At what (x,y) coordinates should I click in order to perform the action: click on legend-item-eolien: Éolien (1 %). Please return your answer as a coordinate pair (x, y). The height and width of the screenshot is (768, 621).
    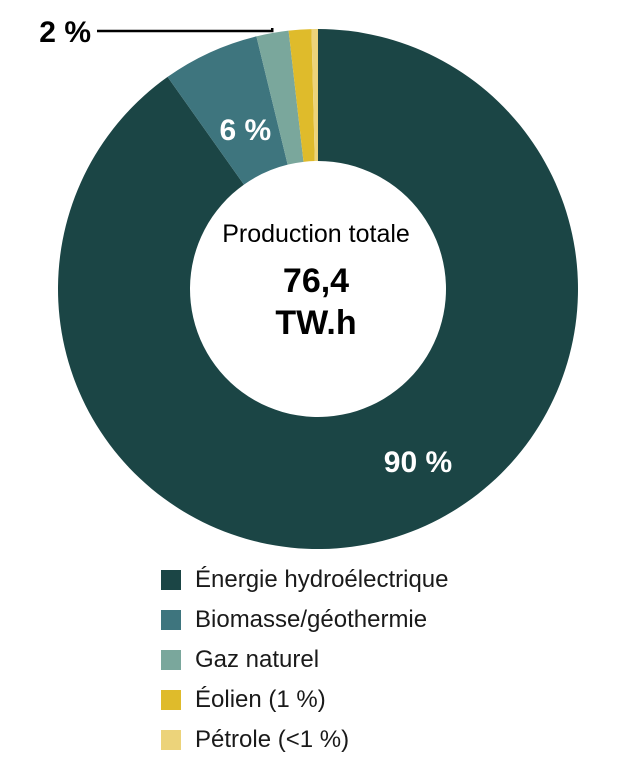
    Looking at the image, I should click on (371, 700).